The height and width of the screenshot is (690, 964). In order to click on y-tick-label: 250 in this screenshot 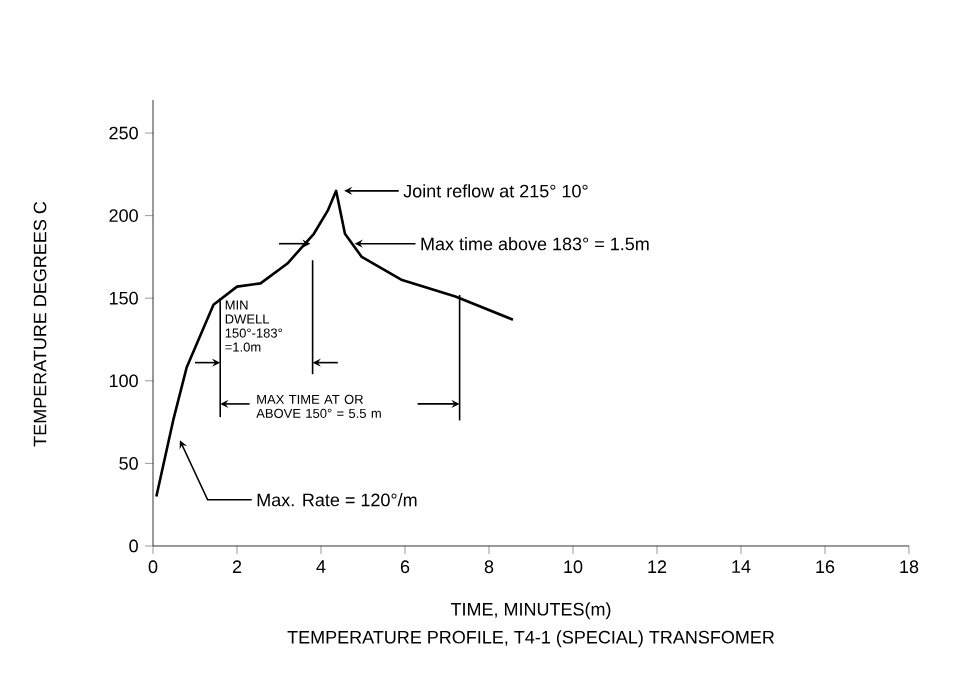, I will do `click(123, 133)`.